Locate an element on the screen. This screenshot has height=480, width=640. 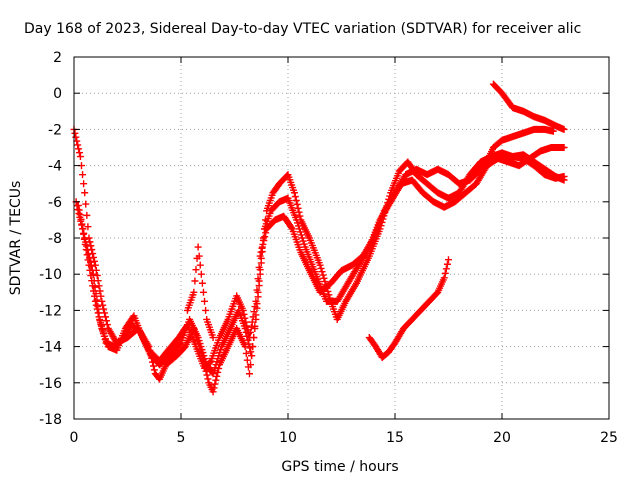
y-tick-label: -16 is located at coordinates (50, 384).